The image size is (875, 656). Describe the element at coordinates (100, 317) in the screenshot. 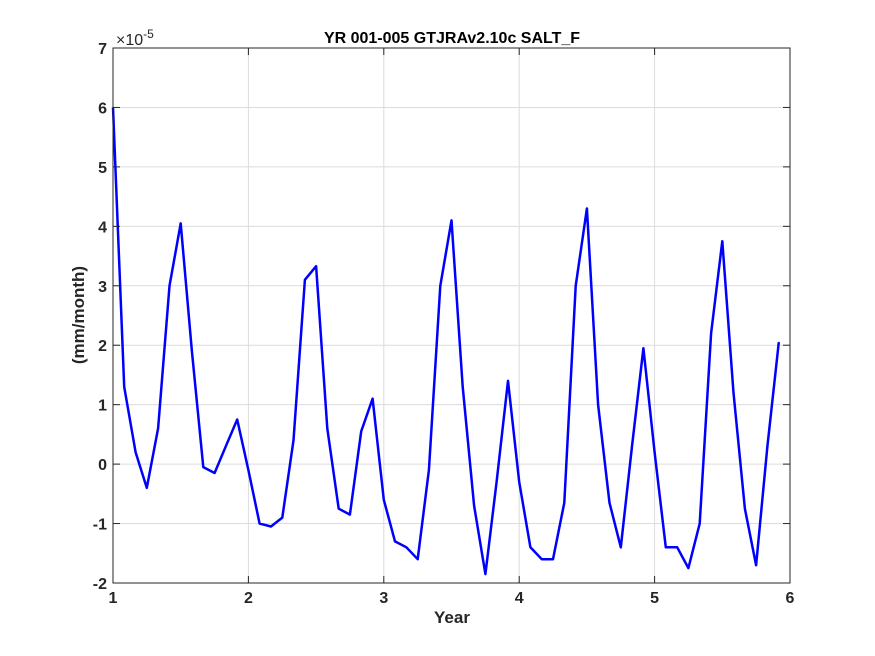

I see `y-tick-labels: -2 -1 0 1 2 3 4 5 6 7` at that location.